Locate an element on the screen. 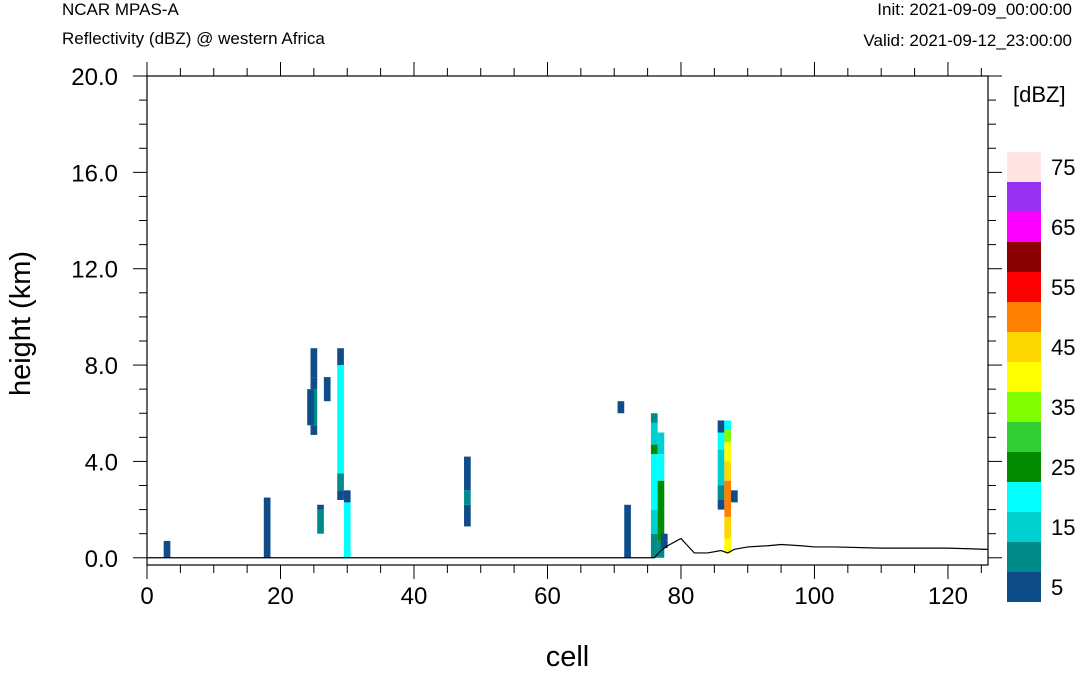 This screenshot has height=677, width=1079. colorbar-tick-label: 25 is located at coordinates (1063, 467).